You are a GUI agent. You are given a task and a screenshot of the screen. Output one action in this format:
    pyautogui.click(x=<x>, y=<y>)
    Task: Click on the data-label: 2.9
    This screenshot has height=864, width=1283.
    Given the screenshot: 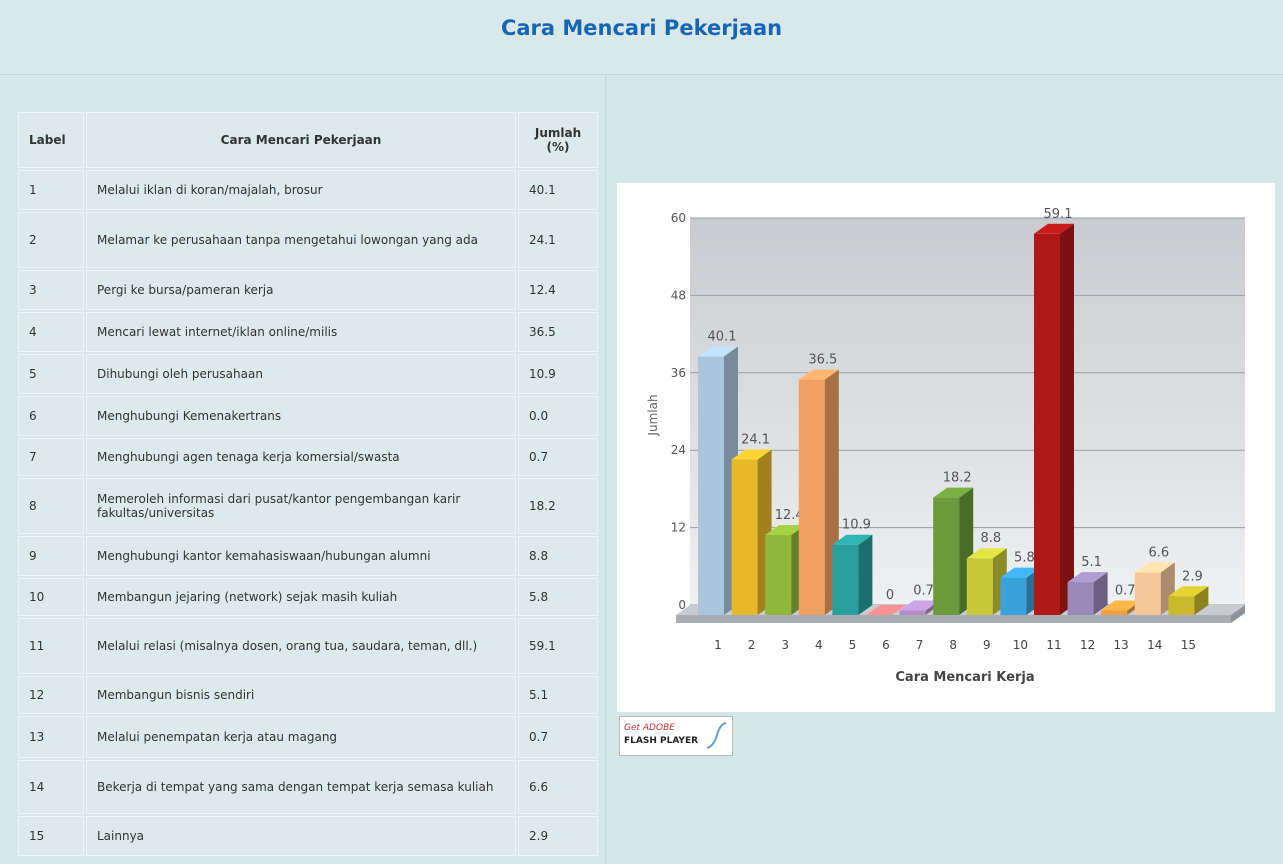 What is the action you would take?
    pyautogui.click(x=1192, y=576)
    